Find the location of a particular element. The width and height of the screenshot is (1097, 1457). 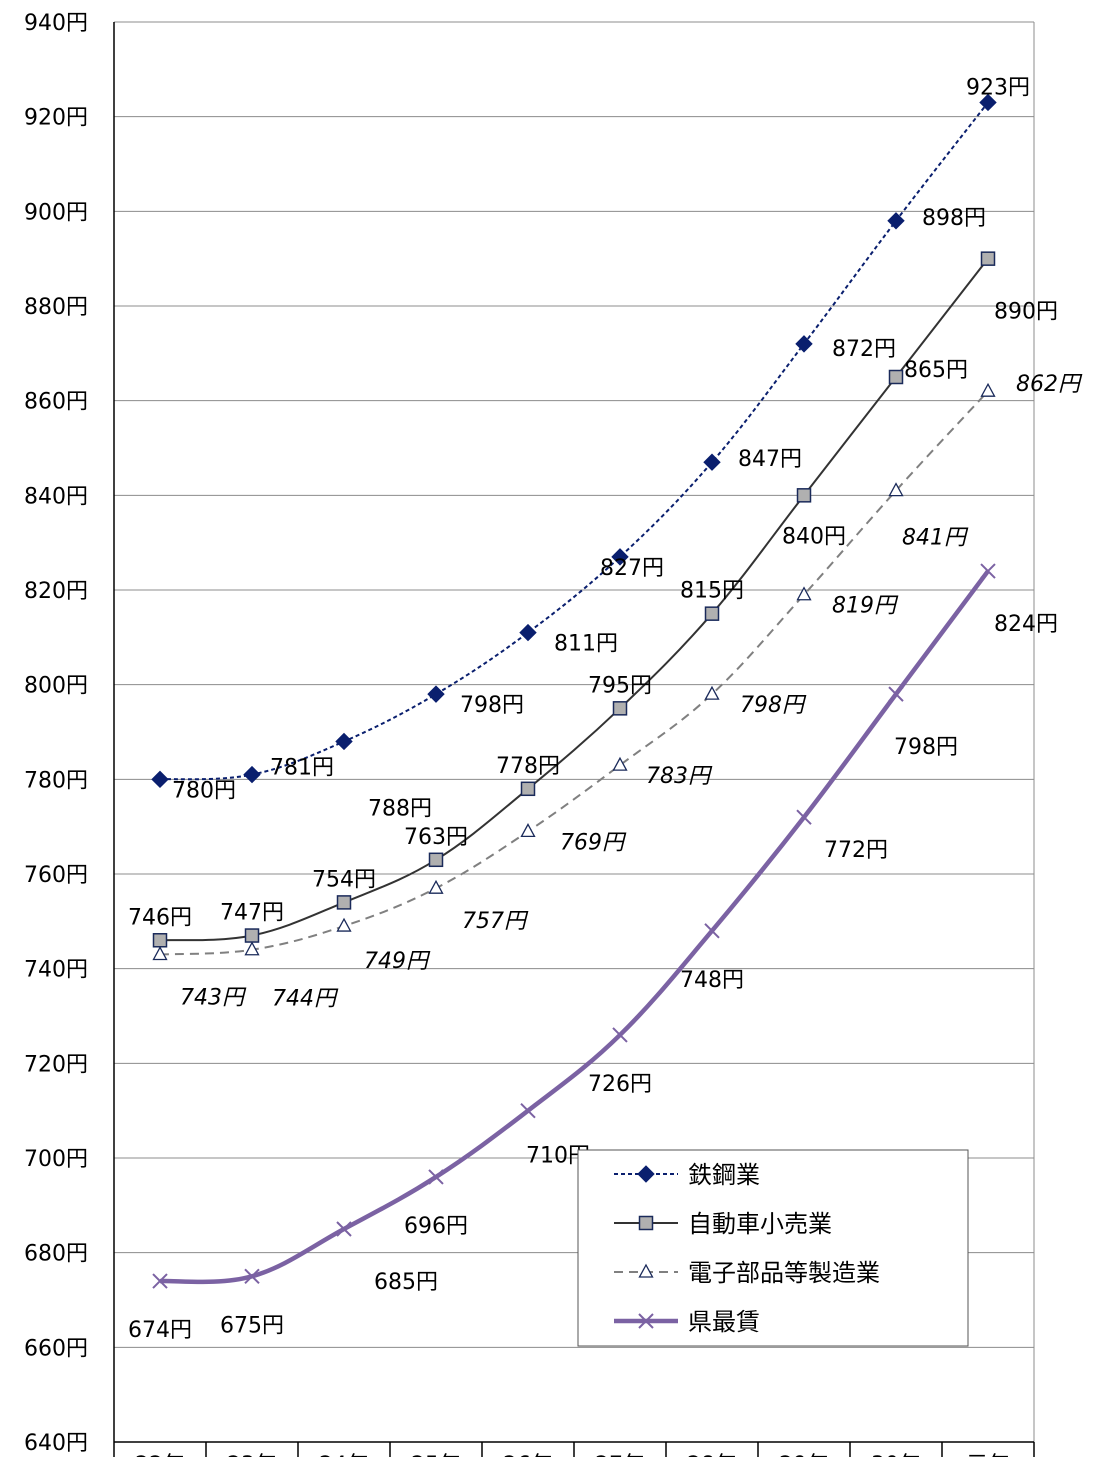

y-tick-label: 920円 is located at coordinates (56, 118).